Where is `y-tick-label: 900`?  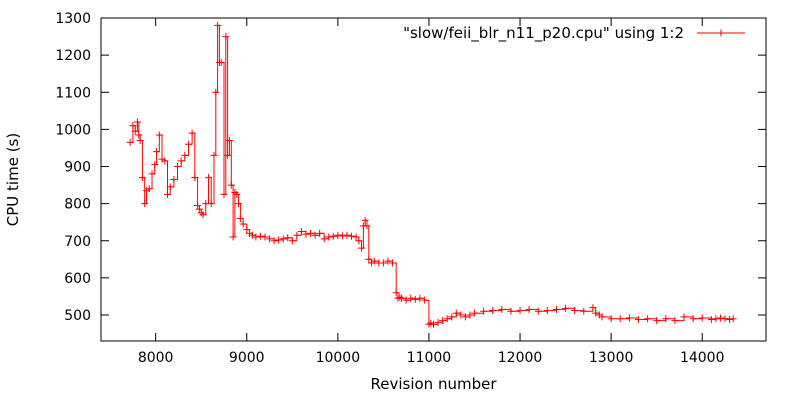
y-tick-label: 900 is located at coordinates (77, 168).